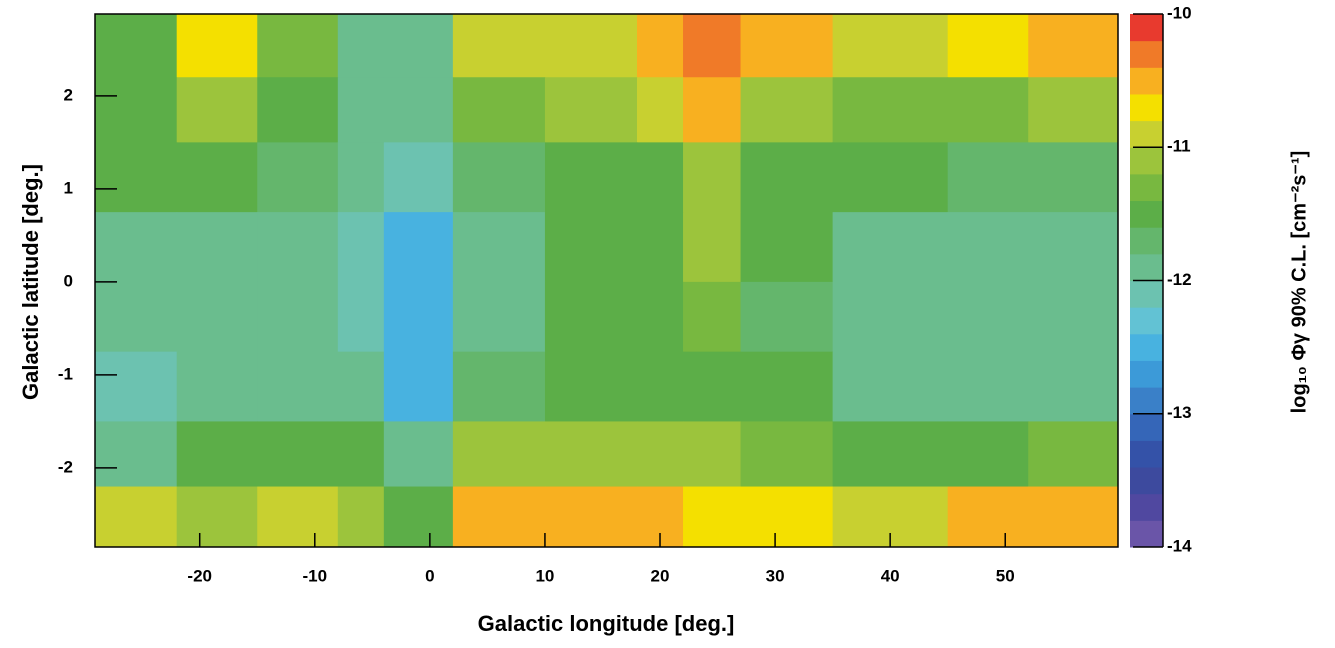 The width and height of the screenshot is (1335, 648). What do you see at coordinates (544, 575) in the screenshot?
I see `x-tick-label: 10` at bounding box center [544, 575].